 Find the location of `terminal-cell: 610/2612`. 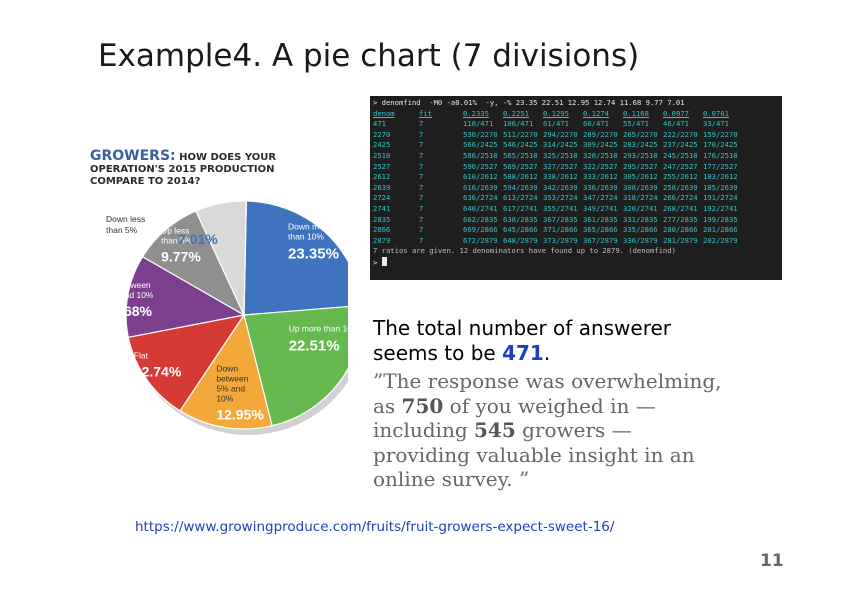

terminal-cell: 610/2612 is located at coordinates (480, 177).